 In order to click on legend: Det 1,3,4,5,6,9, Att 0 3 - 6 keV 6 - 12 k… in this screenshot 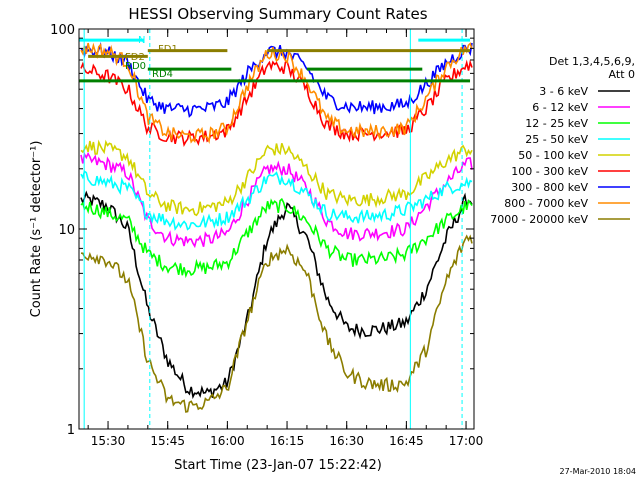, I will do `click(562, 140)`.